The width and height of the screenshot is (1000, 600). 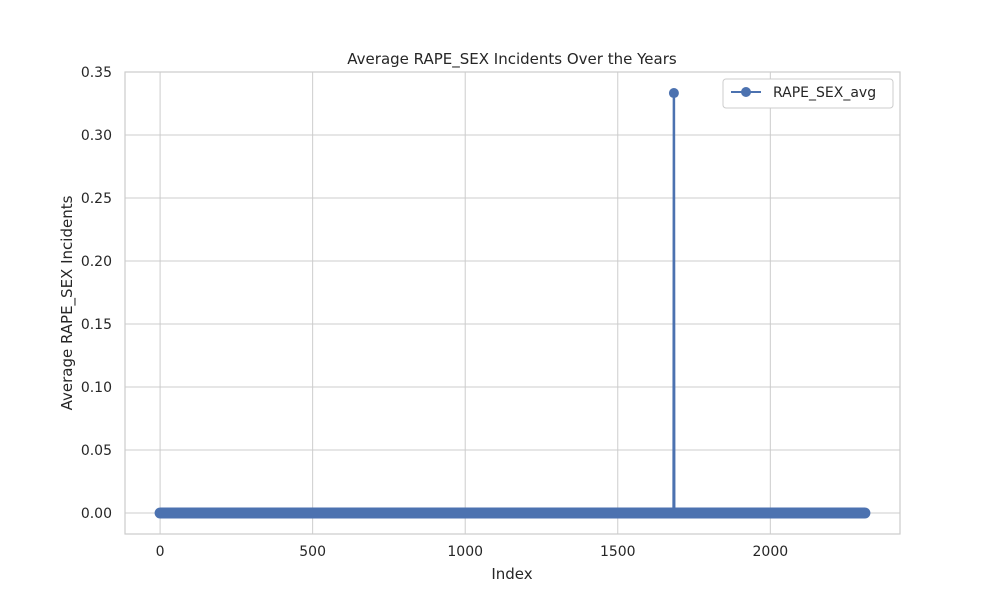 What do you see at coordinates (96, 514) in the screenshot?
I see `y-tick-label: 0.00` at bounding box center [96, 514].